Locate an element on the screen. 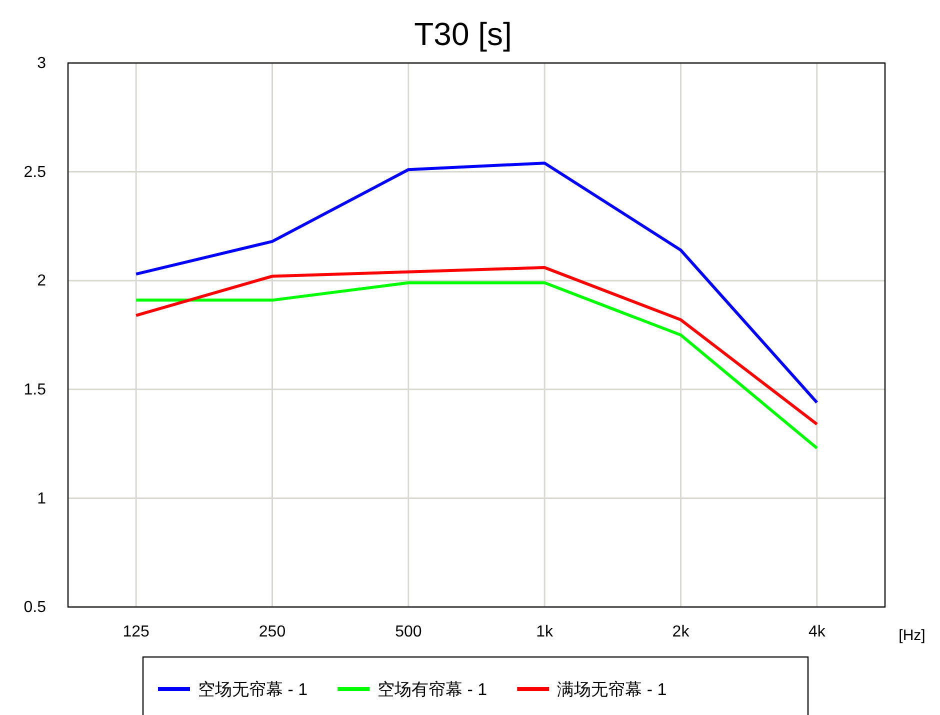 This screenshot has height=715, width=940. y-tick-label: 1 is located at coordinates (41, 499).